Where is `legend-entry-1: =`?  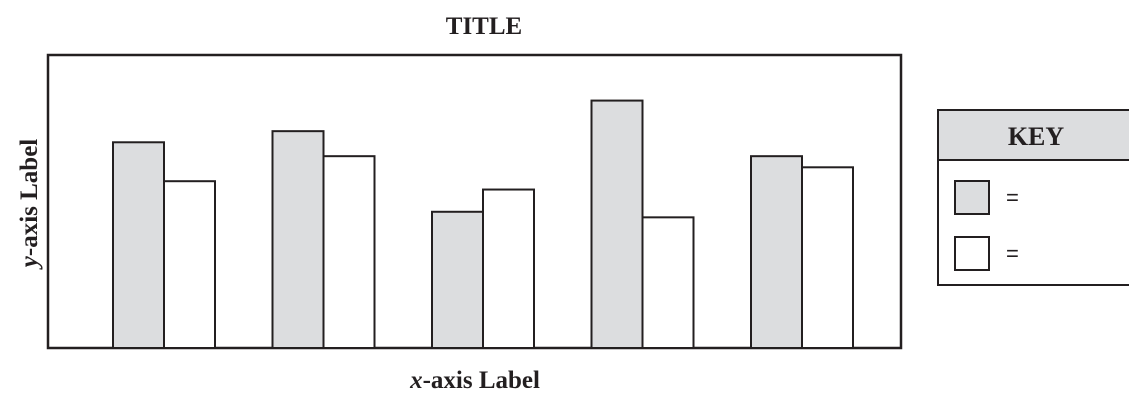 legend-entry-1: = is located at coordinates (1012, 197).